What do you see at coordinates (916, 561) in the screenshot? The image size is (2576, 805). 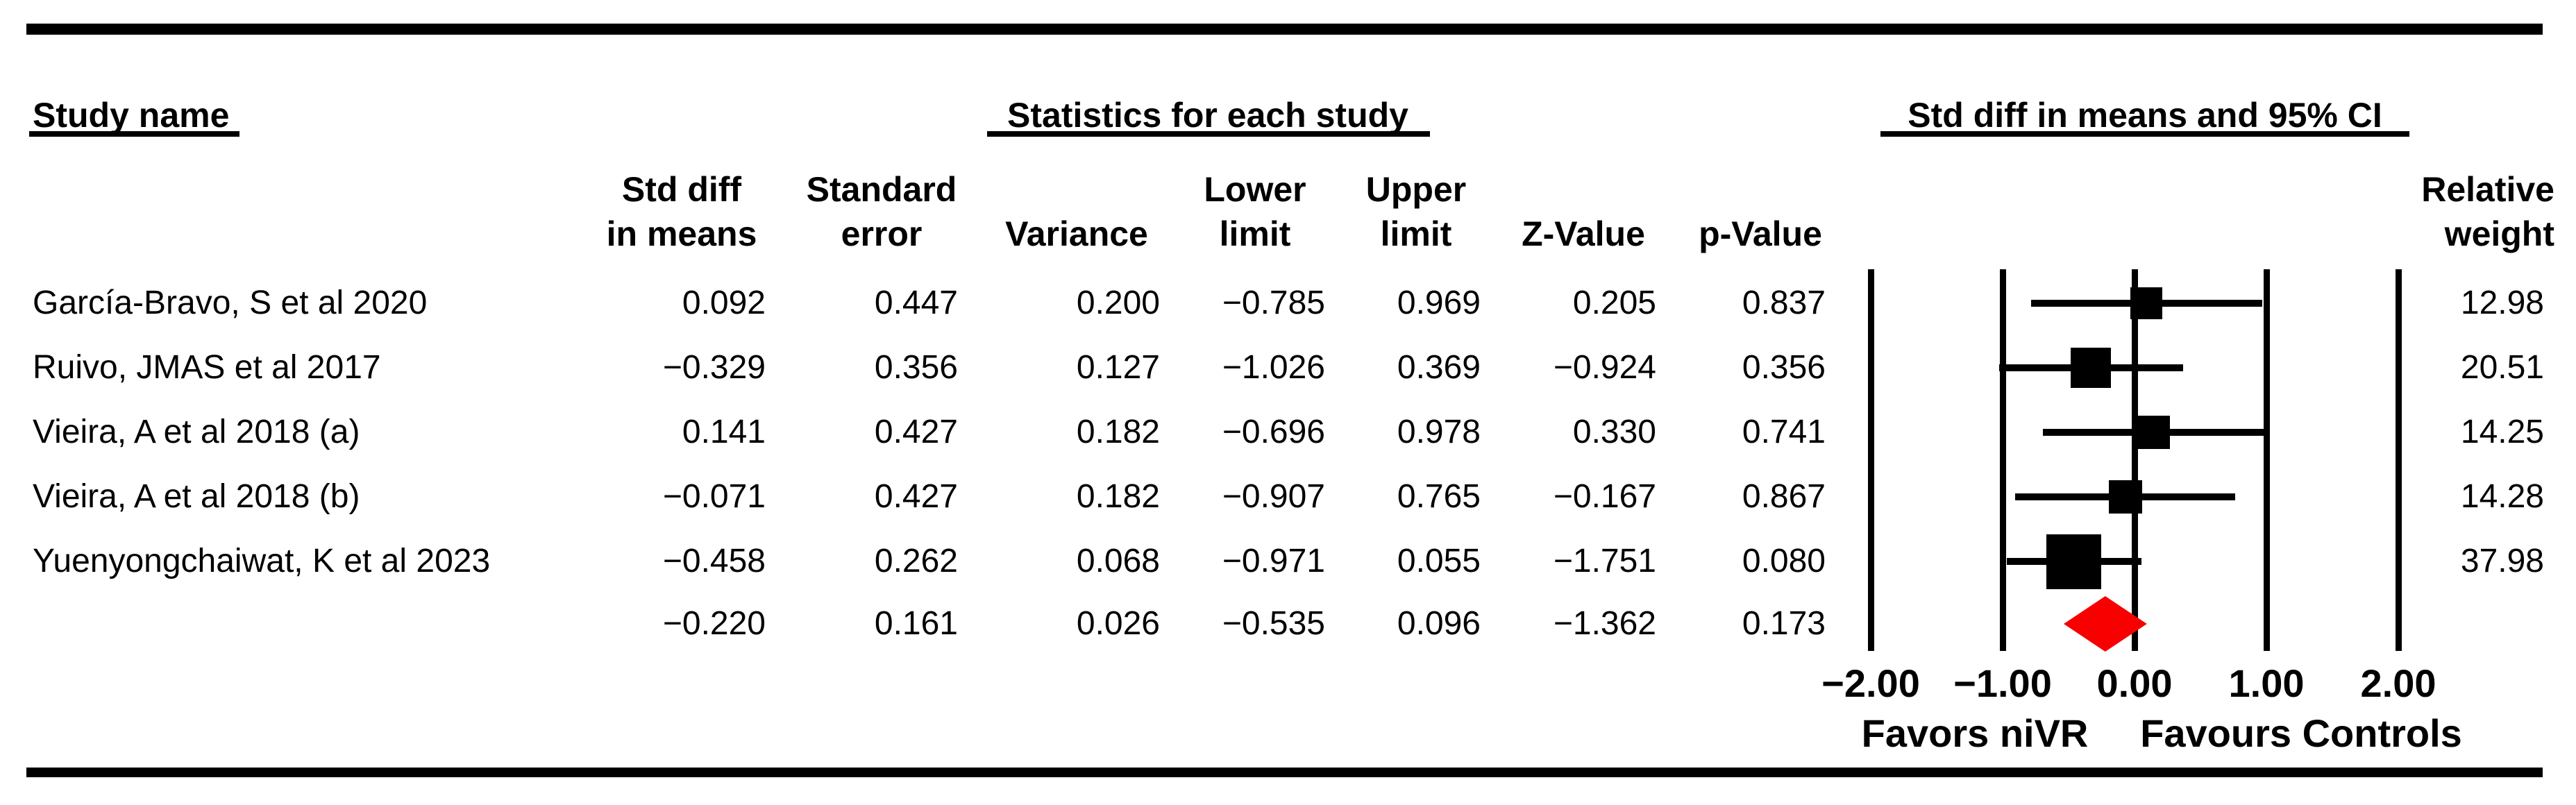 I see `stat-value: 0.262` at bounding box center [916, 561].